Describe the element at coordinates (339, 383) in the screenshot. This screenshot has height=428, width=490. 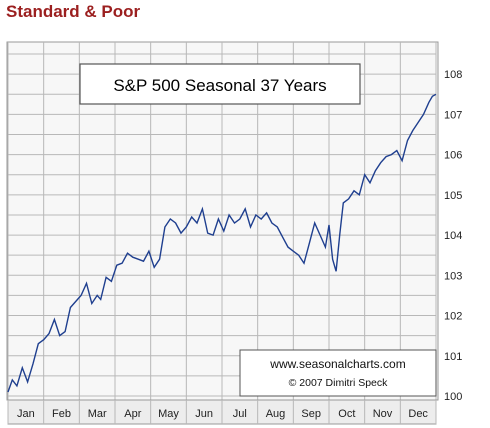
I see `credit-author: © 2007 Dimitri Speck` at that location.